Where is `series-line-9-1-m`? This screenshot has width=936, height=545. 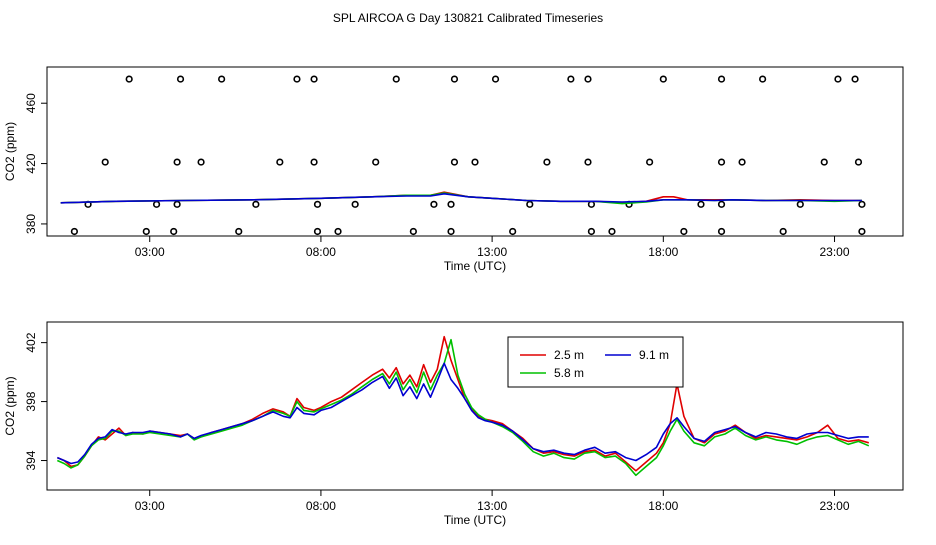 series-line-9-1-m is located at coordinates (461, 198).